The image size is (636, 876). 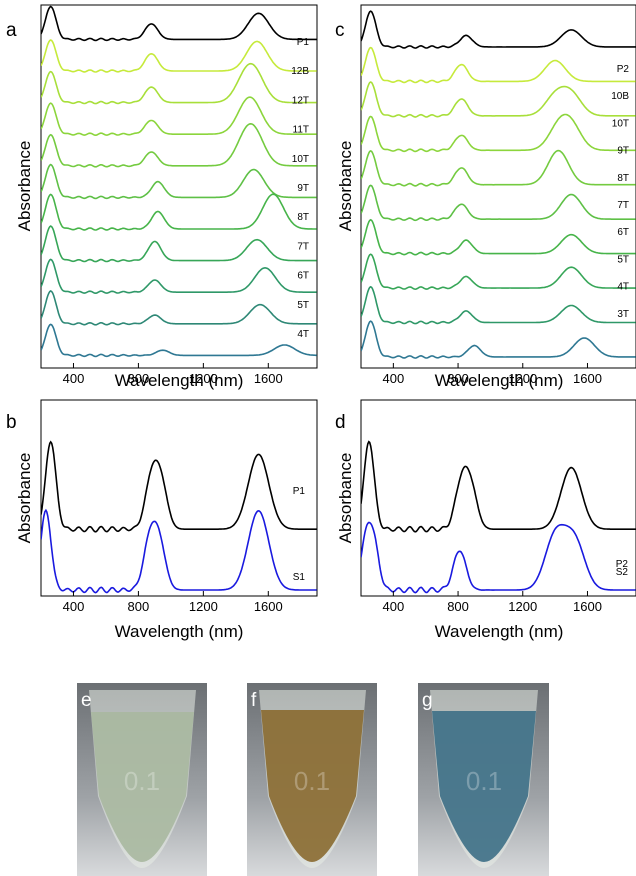 What do you see at coordinates (623, 178) in the screenshot?
I see `curve-label-c-8T: 8T` at bounding box center [623, 178].